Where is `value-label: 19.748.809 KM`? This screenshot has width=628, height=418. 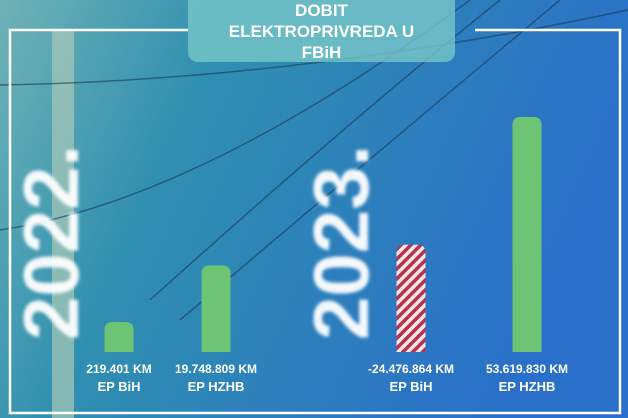 value-label: 19.748.809 KM is located at coordinates (216, 369).